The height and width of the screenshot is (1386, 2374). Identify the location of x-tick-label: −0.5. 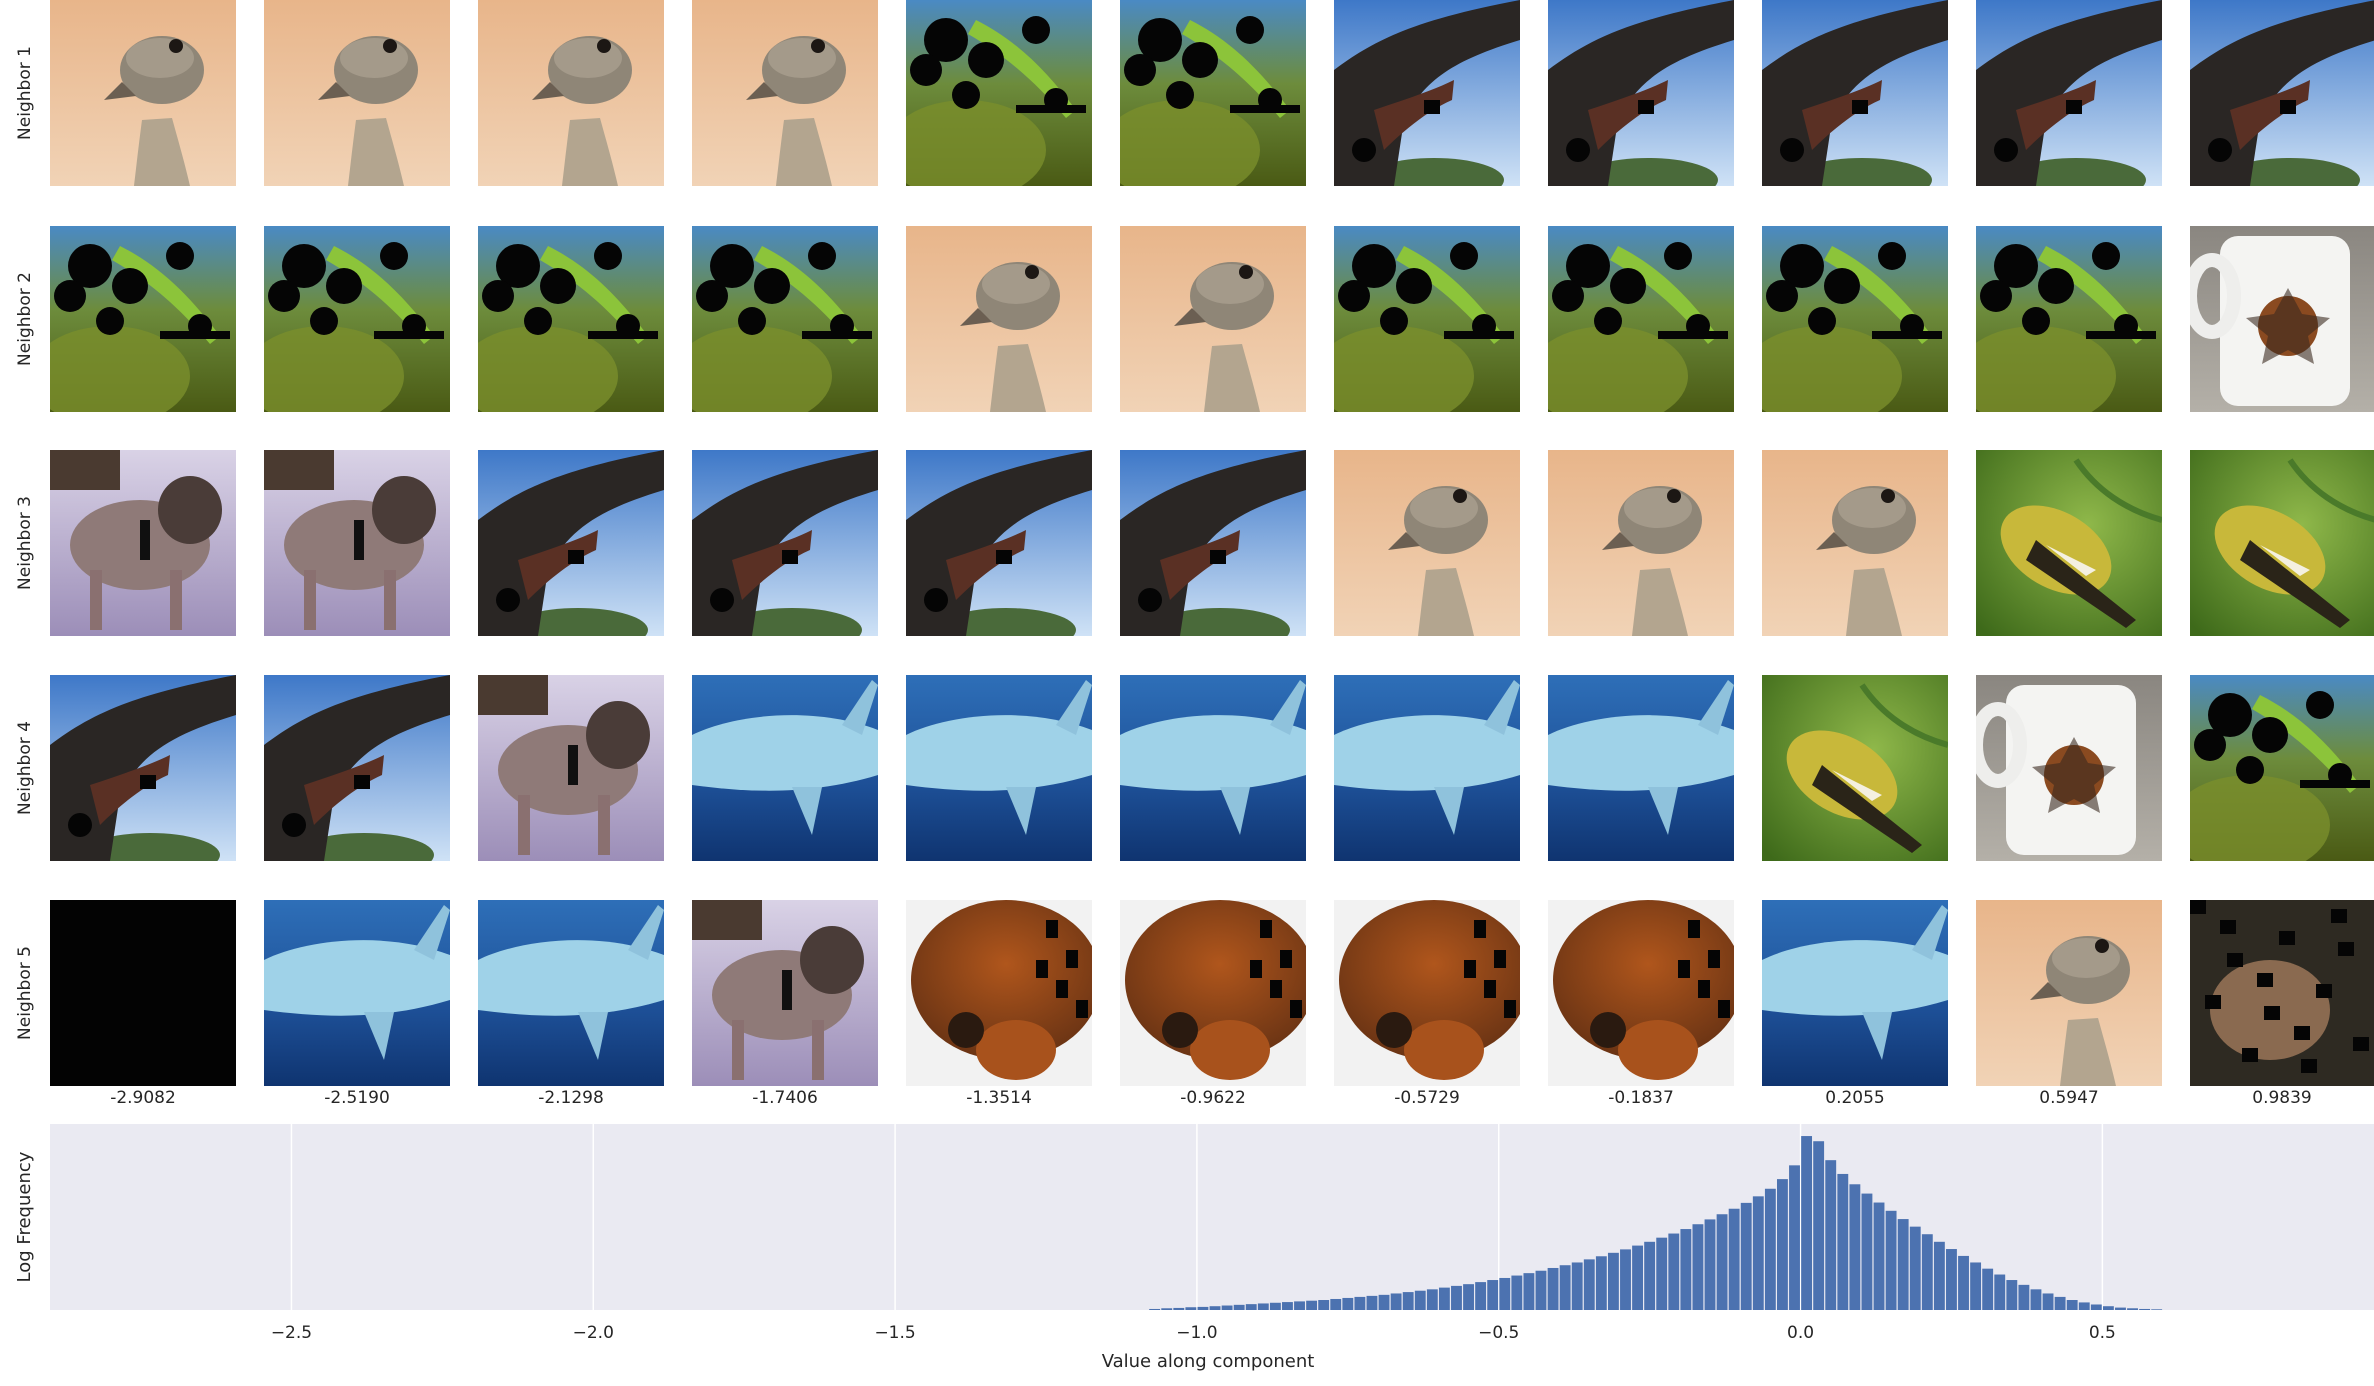
(1498, 1333).